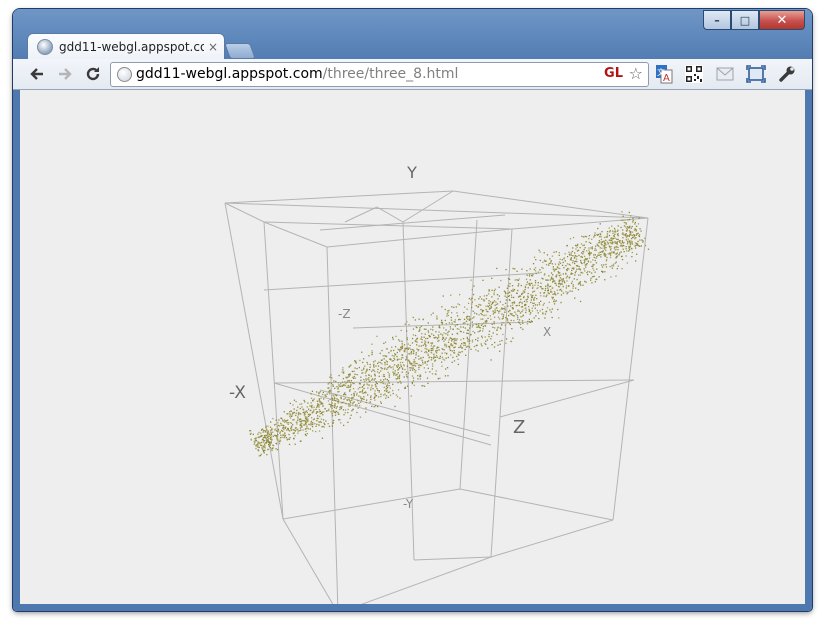 The height and width of the screenshot is (631, 830). I want to click on fullscreen-icon, so click(756, 74).